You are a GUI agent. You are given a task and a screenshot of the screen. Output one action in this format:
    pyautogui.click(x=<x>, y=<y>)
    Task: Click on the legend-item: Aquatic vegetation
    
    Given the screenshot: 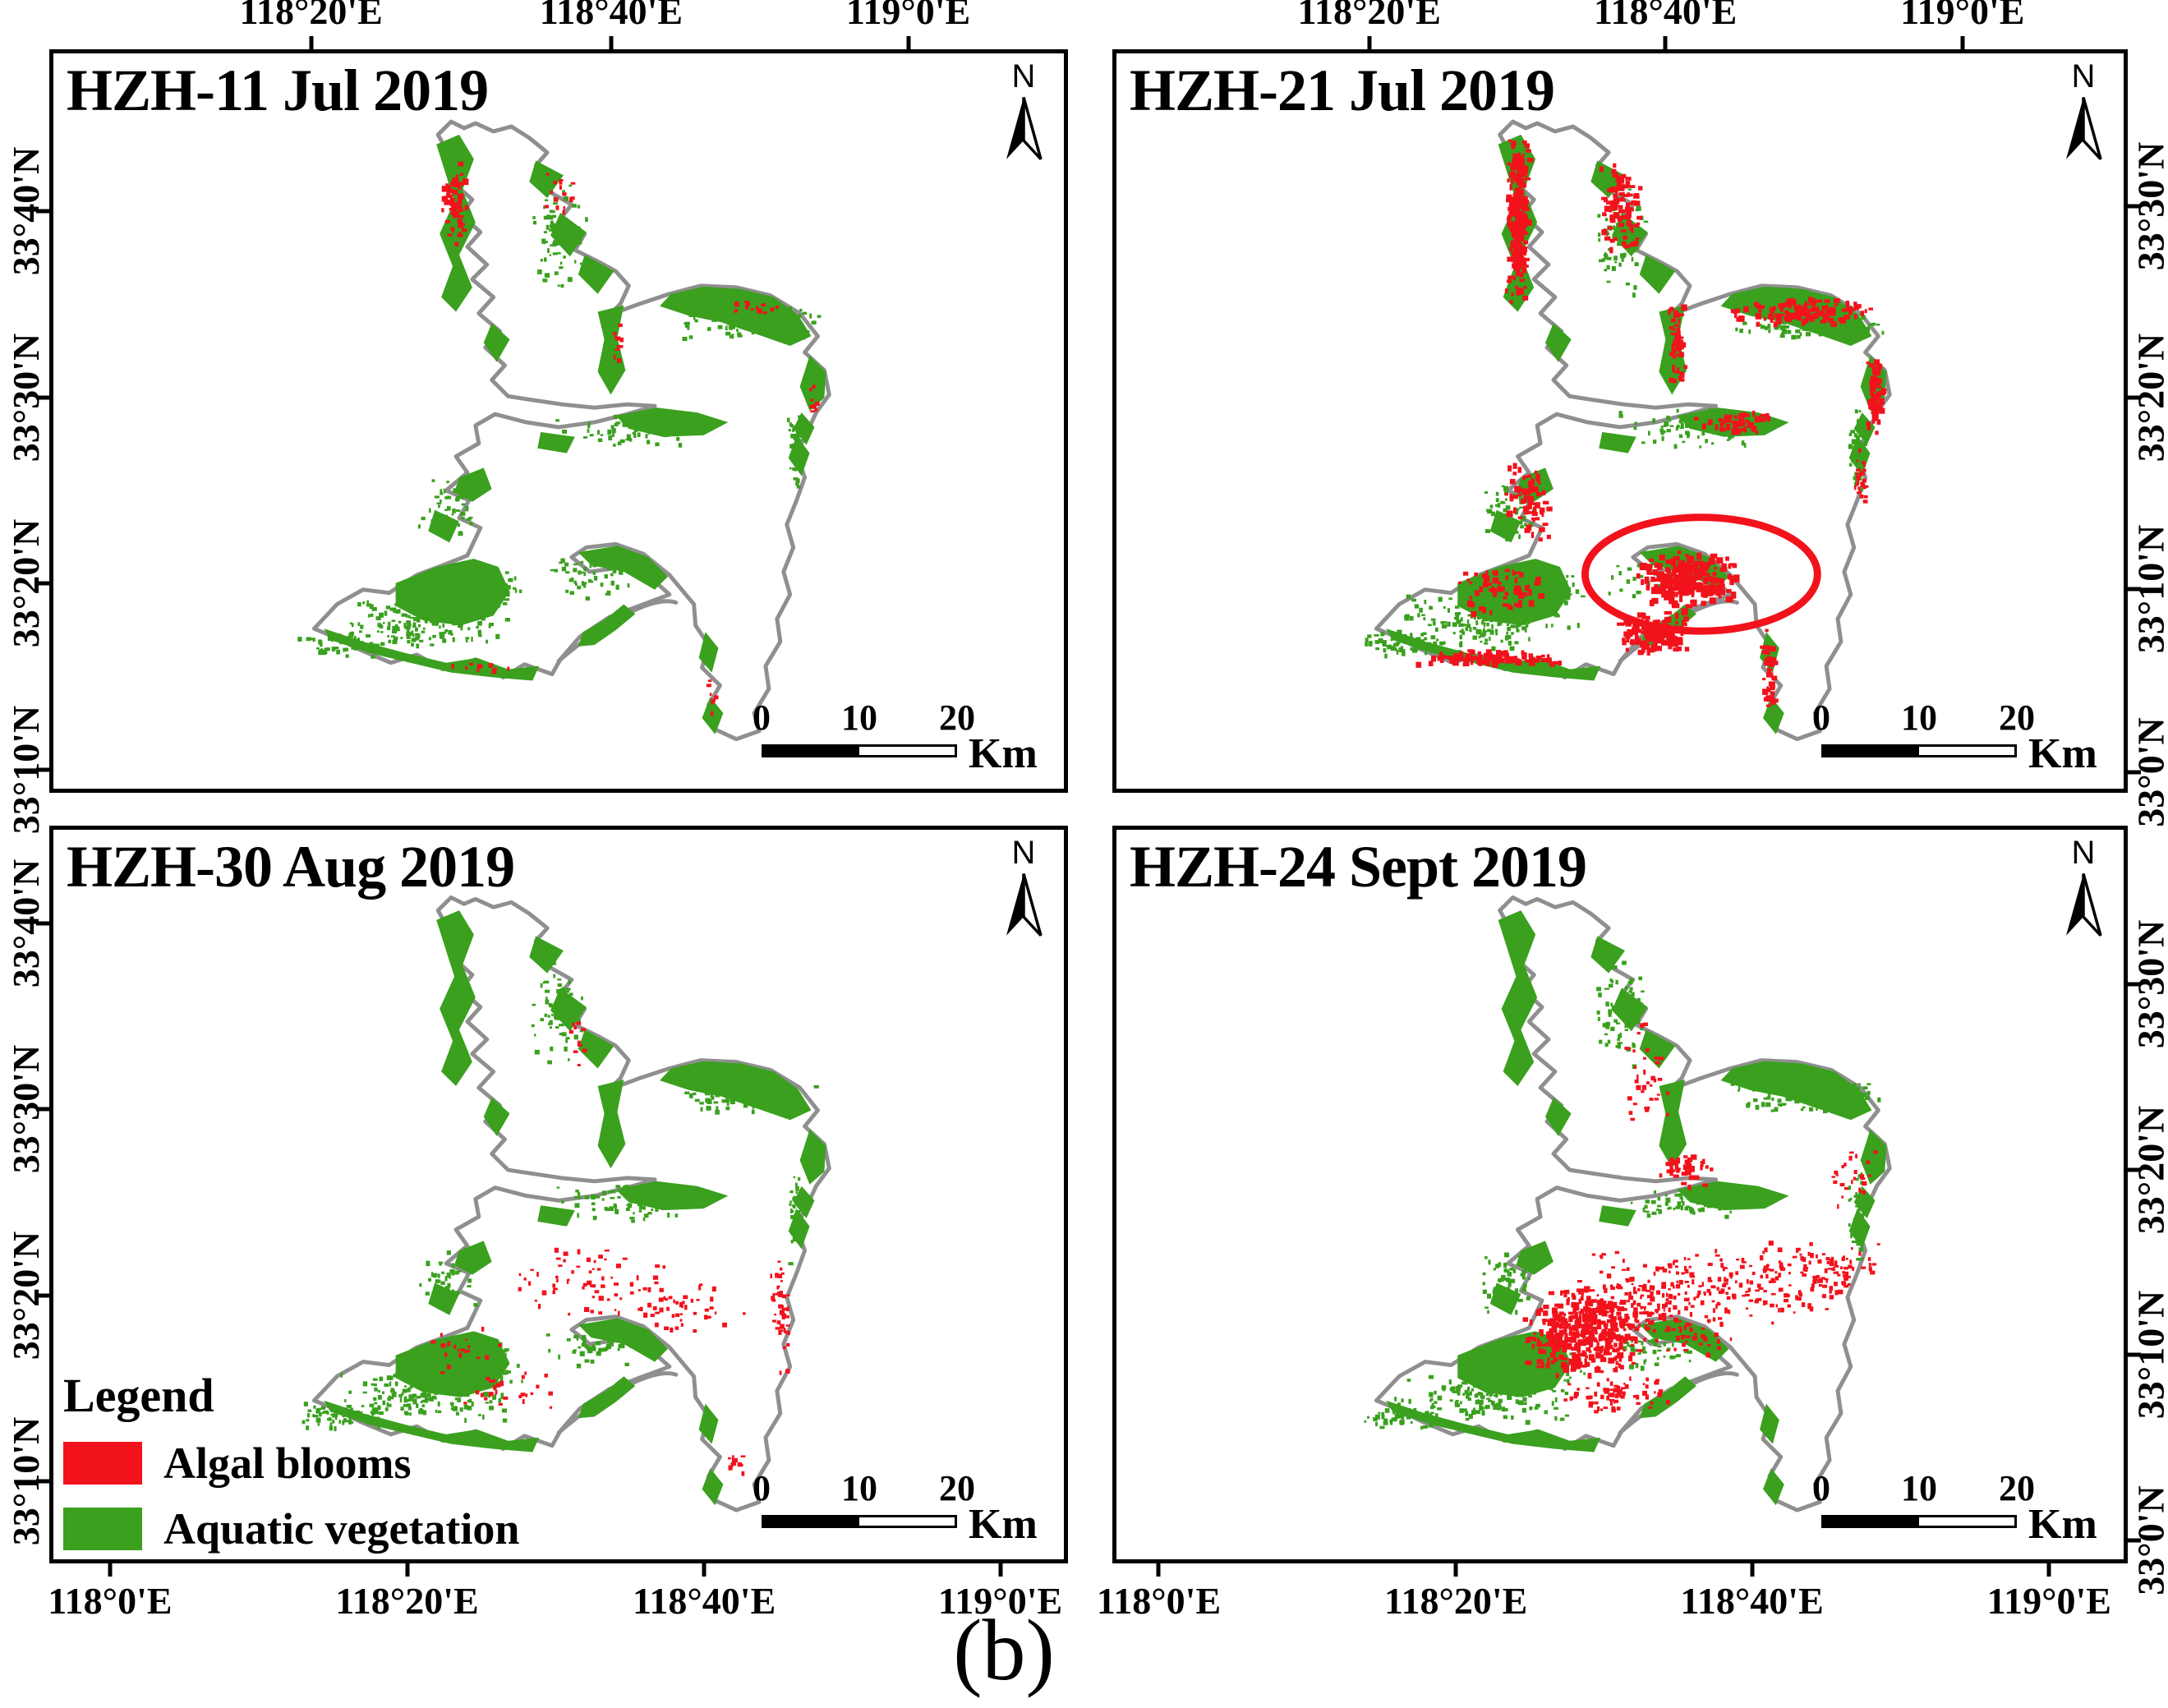 What is the action you would take?
    pyautogui.click(x=291, y=1529)
    